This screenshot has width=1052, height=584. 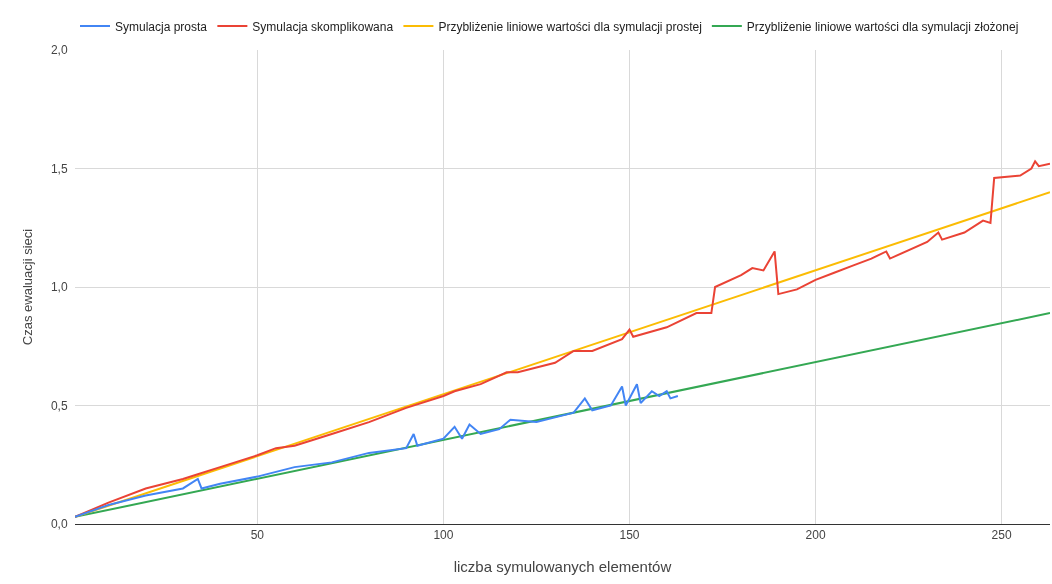 What do you see at coordinates (27, 287) in the screenshot?
I see `y-axis-title: Czas ewaluacji sieci` at bounding box center [27, 287].